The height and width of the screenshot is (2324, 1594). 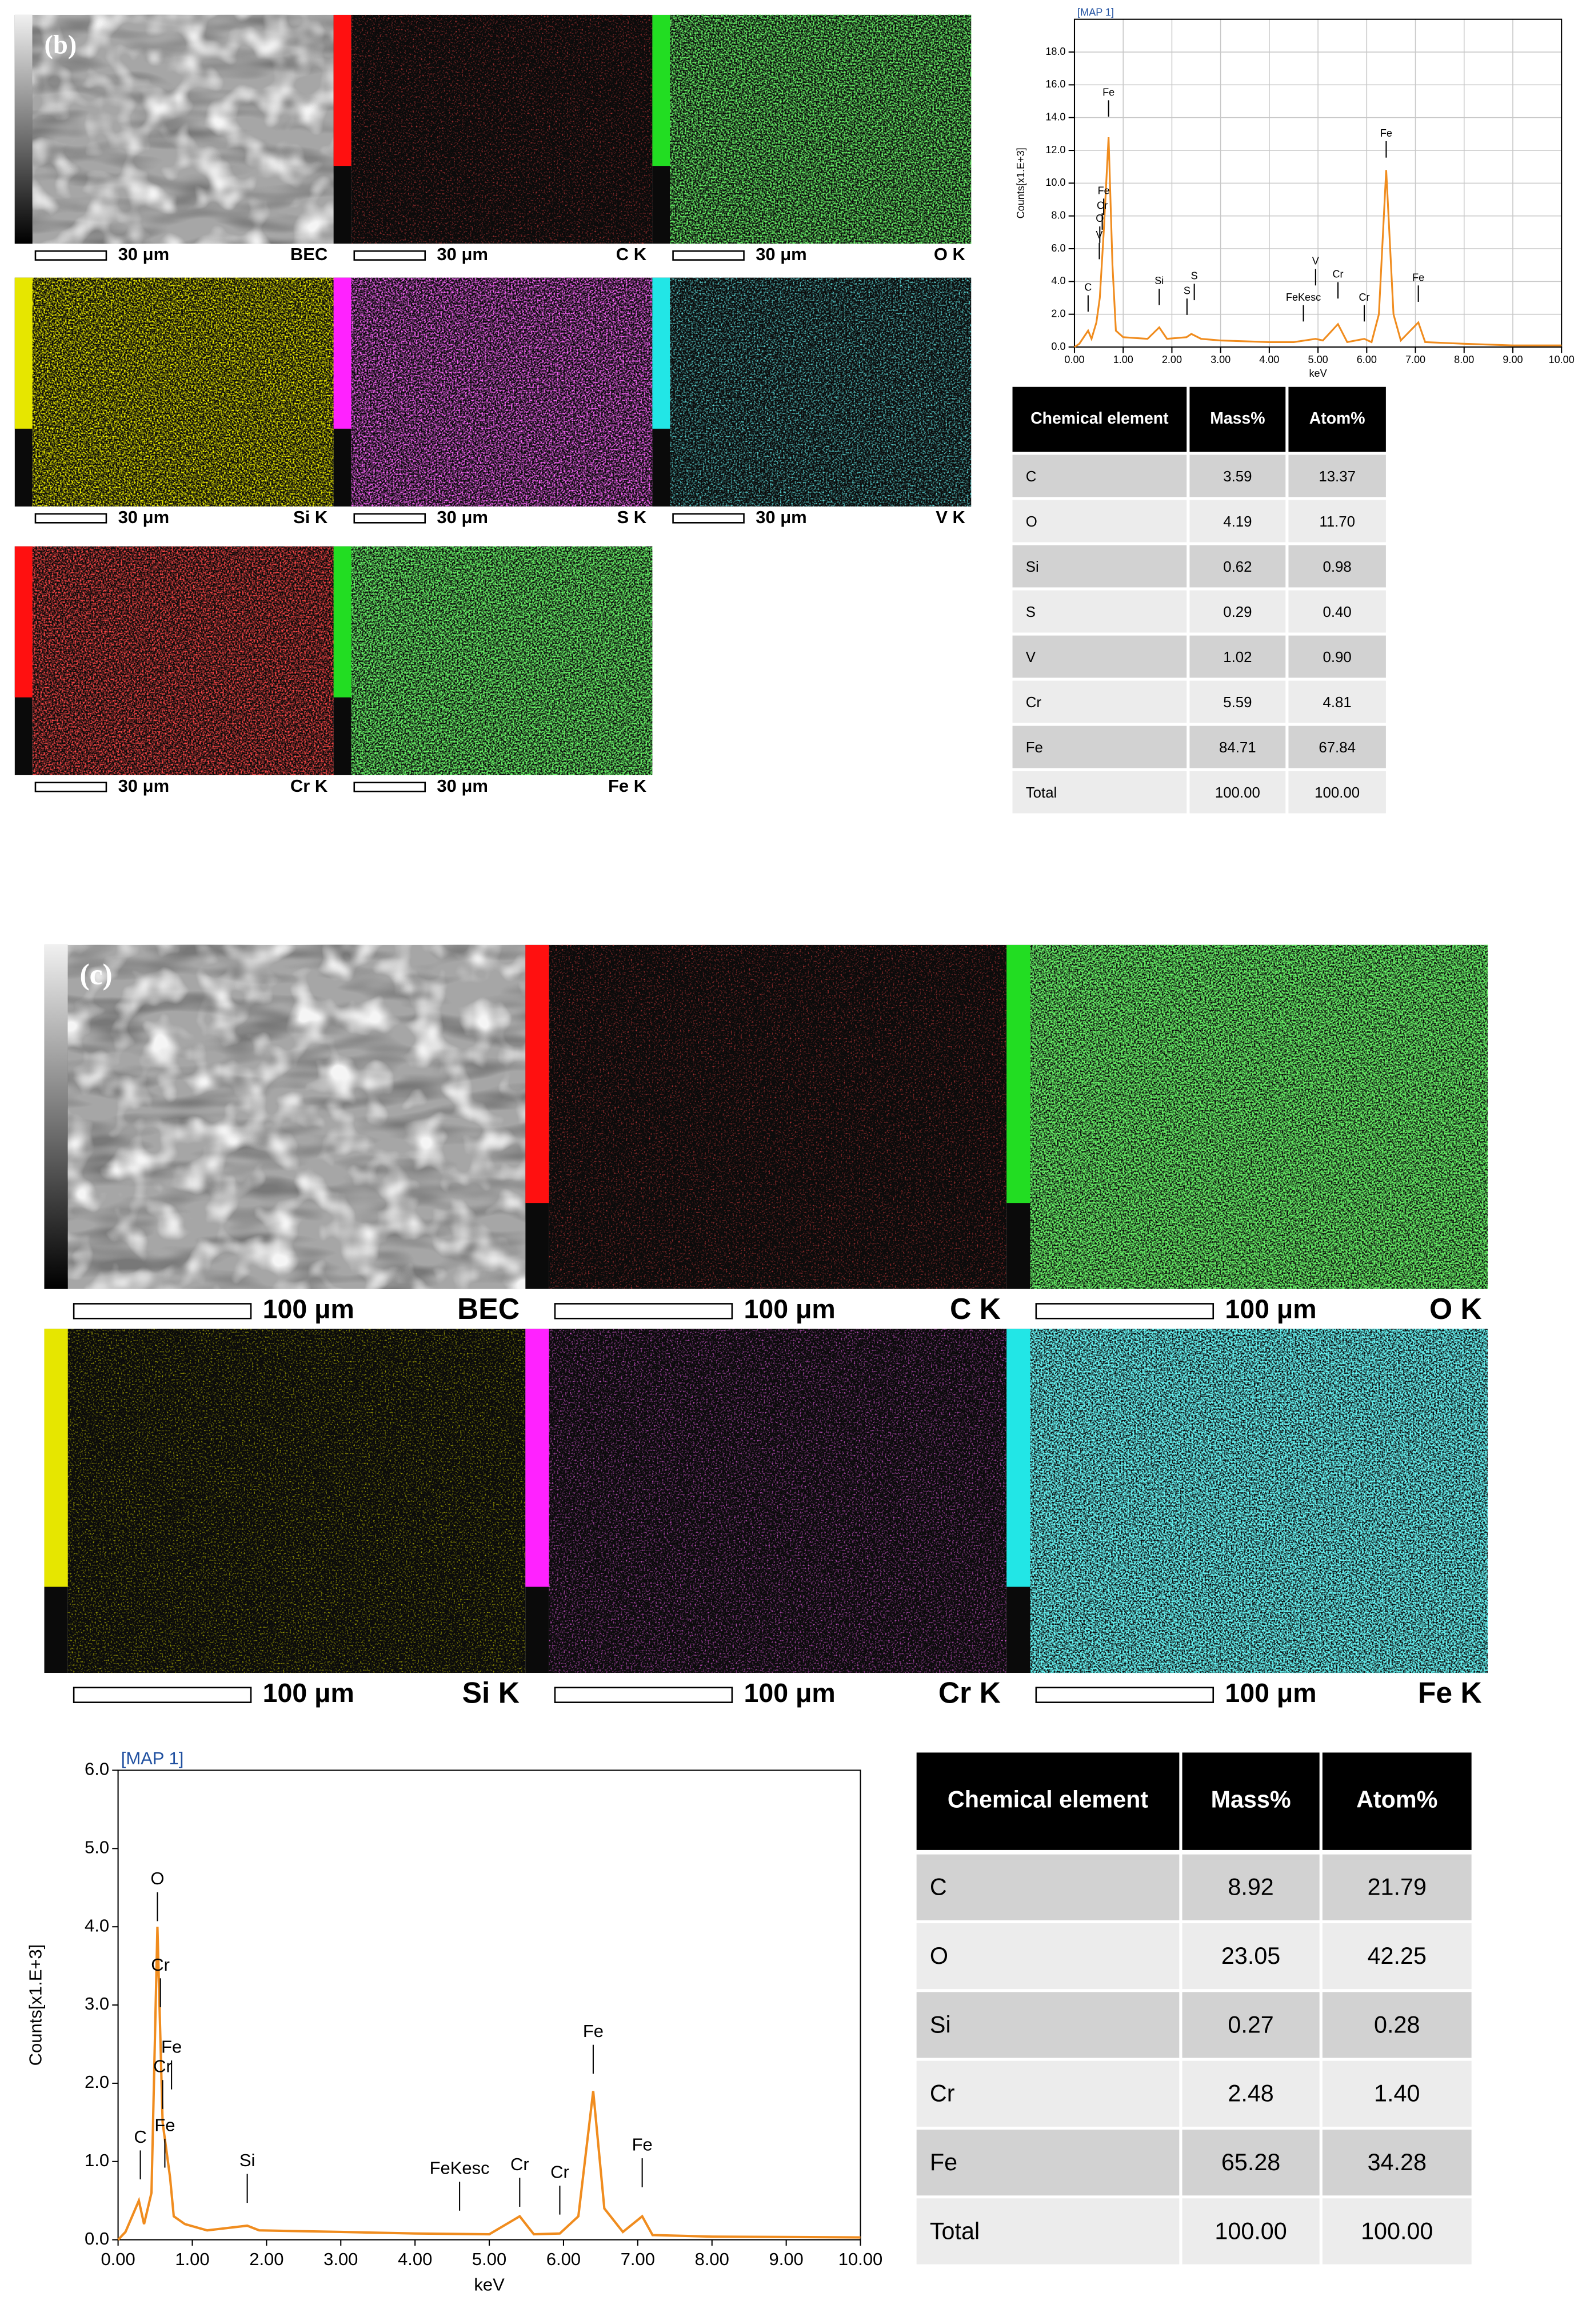 I want to click on element-label: Si K, so click(x=491, y=1692).